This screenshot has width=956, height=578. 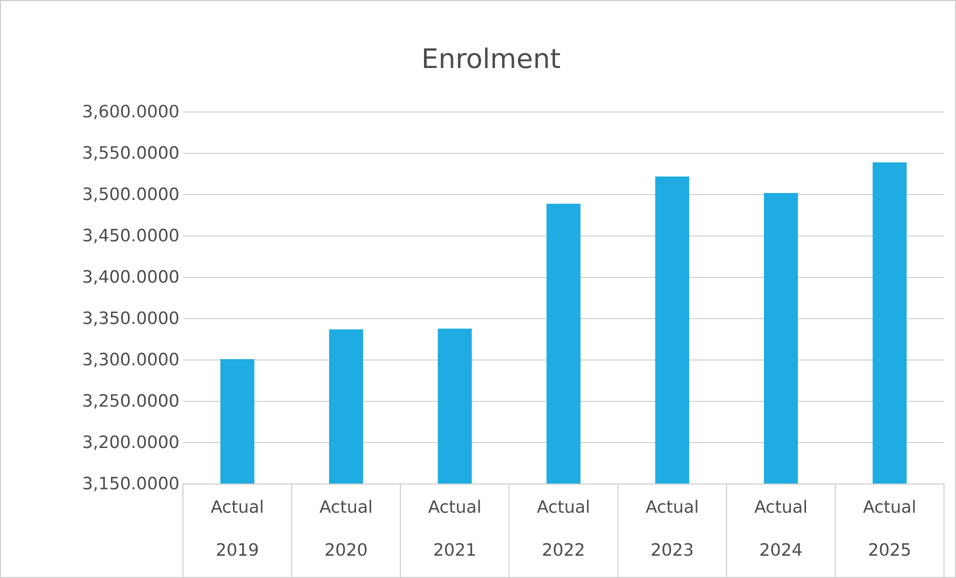 I want to click on y-tick-label: 3,450.0000, so click(x=130, y=236).